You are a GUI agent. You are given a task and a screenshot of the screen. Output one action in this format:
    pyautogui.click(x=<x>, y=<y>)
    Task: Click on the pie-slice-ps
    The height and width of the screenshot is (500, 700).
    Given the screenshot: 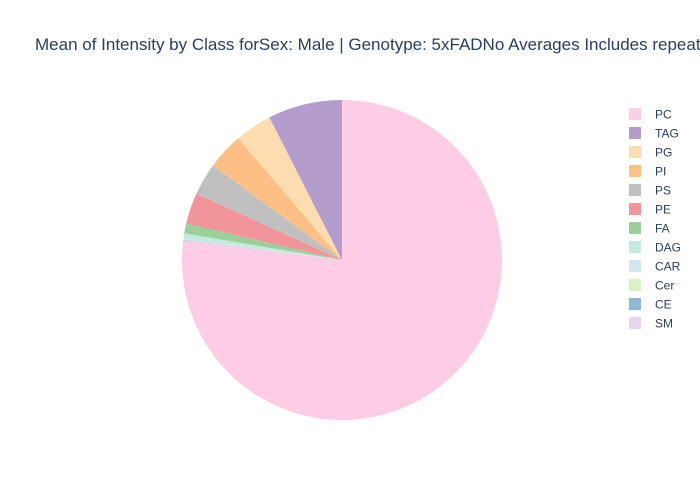 What is the action you would take?
    pyautogui.click(x=269, y=212)
    